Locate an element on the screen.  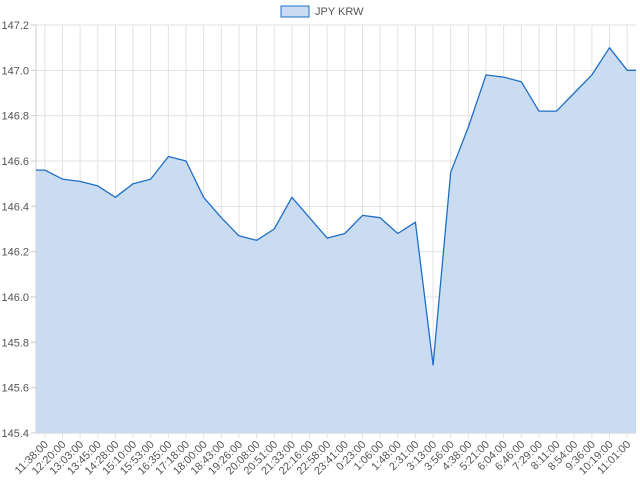
legend-label: JPY KRW is located at coordinates (339, 12).